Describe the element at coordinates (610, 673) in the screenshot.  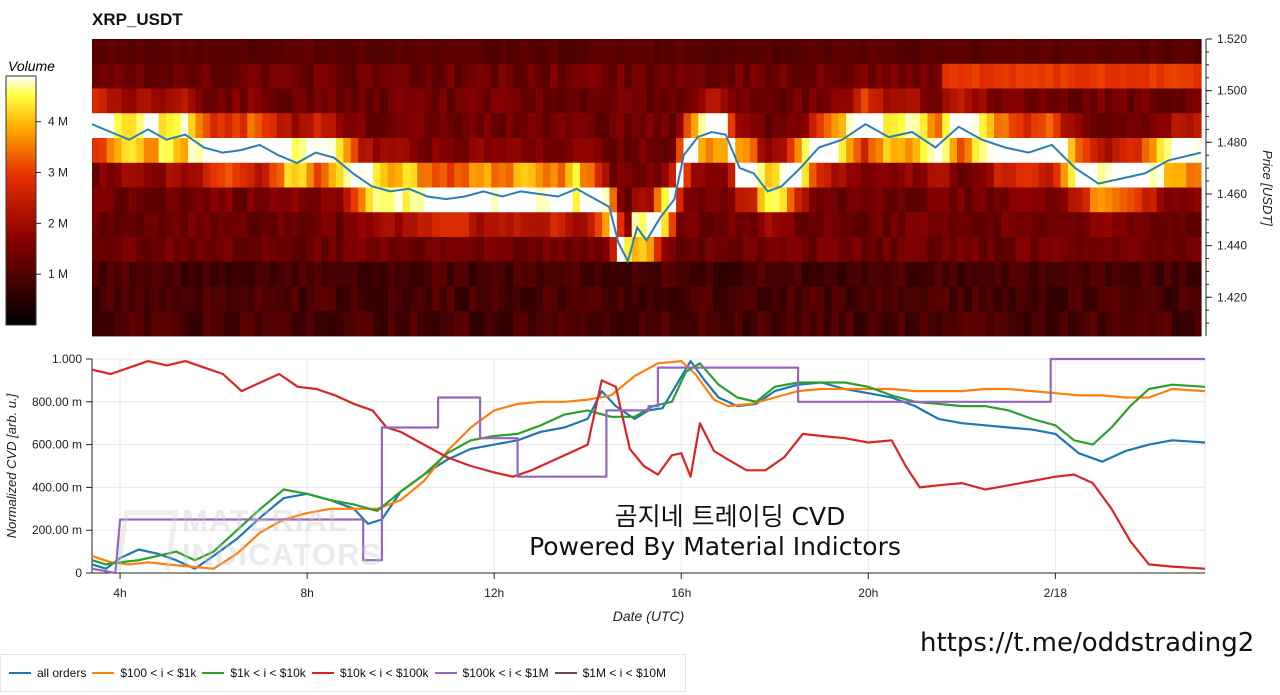
I see `legend-item: $1M < i < $10M` at that location.